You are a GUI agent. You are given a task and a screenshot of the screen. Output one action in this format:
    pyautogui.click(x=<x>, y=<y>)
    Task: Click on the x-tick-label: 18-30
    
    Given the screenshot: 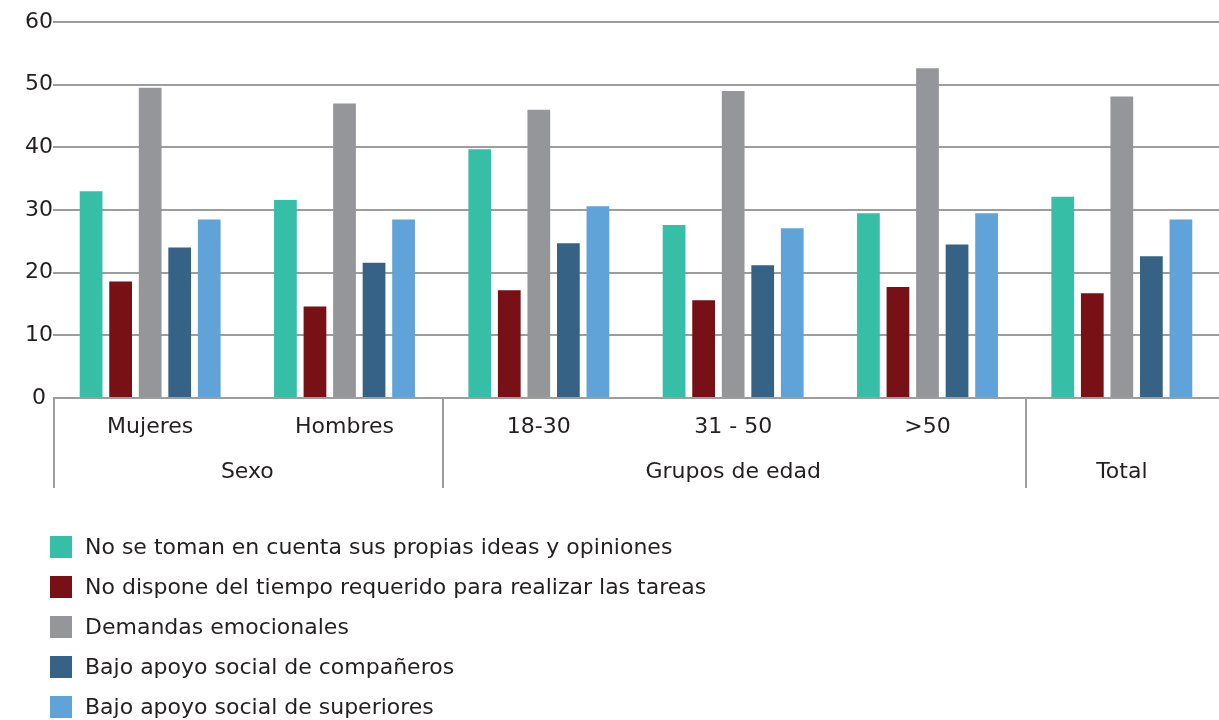 What is the action you would take?
    pyautogui.click(x=538, y=425)
    